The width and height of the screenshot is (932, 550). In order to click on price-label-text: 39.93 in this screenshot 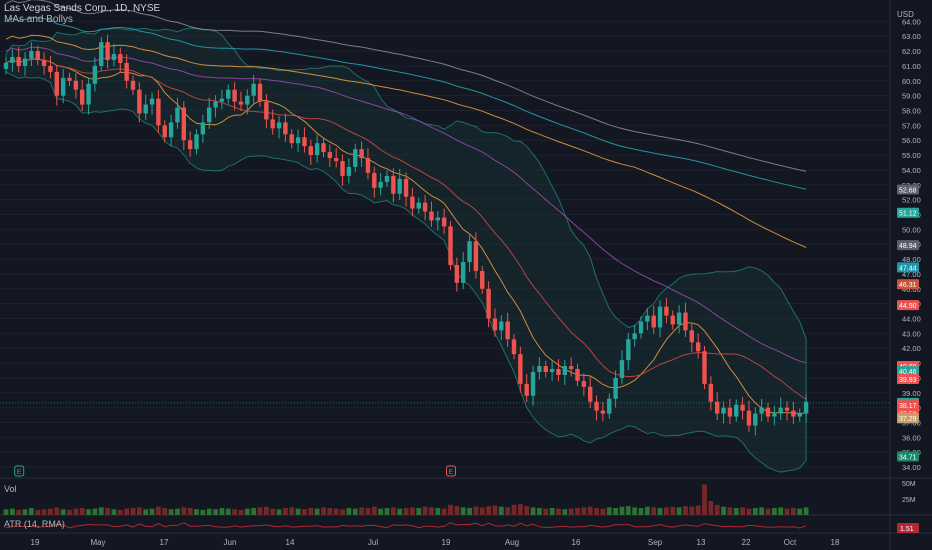, I will do `click(908, 380)`.